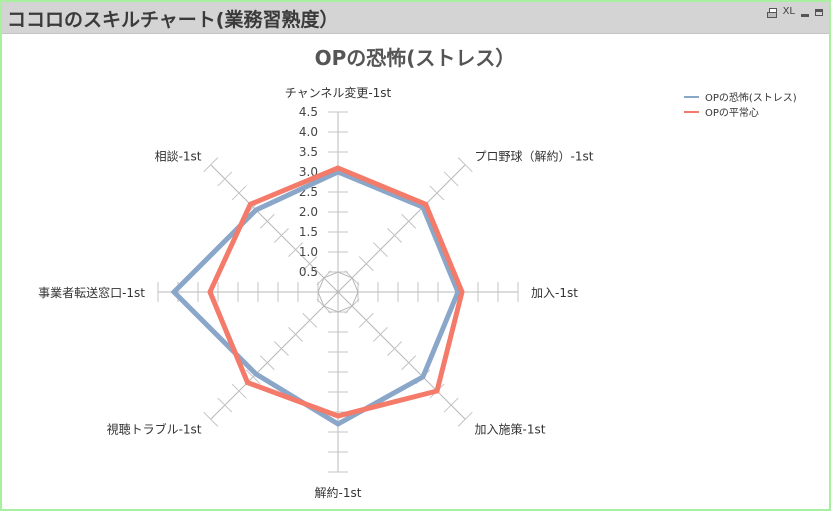 This screenshot has height=511, width=831. What do you see at coordinates (308, 212) in the screenshot?
I see `radar-tick-label: 2.0` at bounding box center [308, 212].